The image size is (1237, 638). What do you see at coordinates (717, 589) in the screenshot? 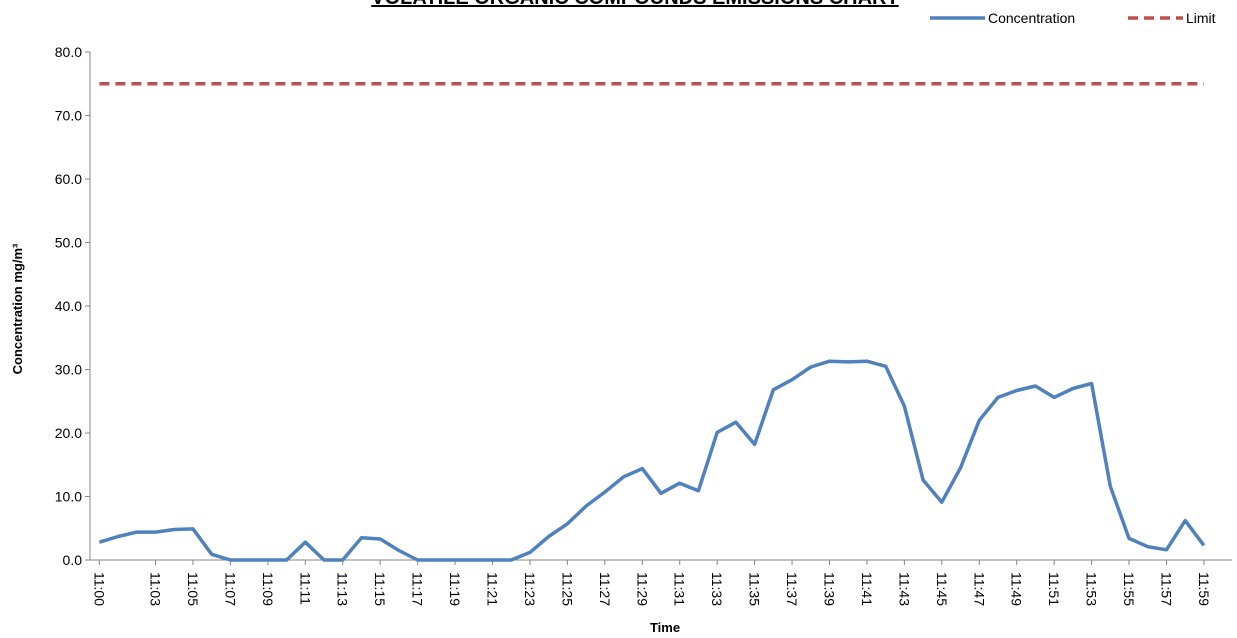
I see `x-tick-label: 11:33` at bounding box center [717, 589].